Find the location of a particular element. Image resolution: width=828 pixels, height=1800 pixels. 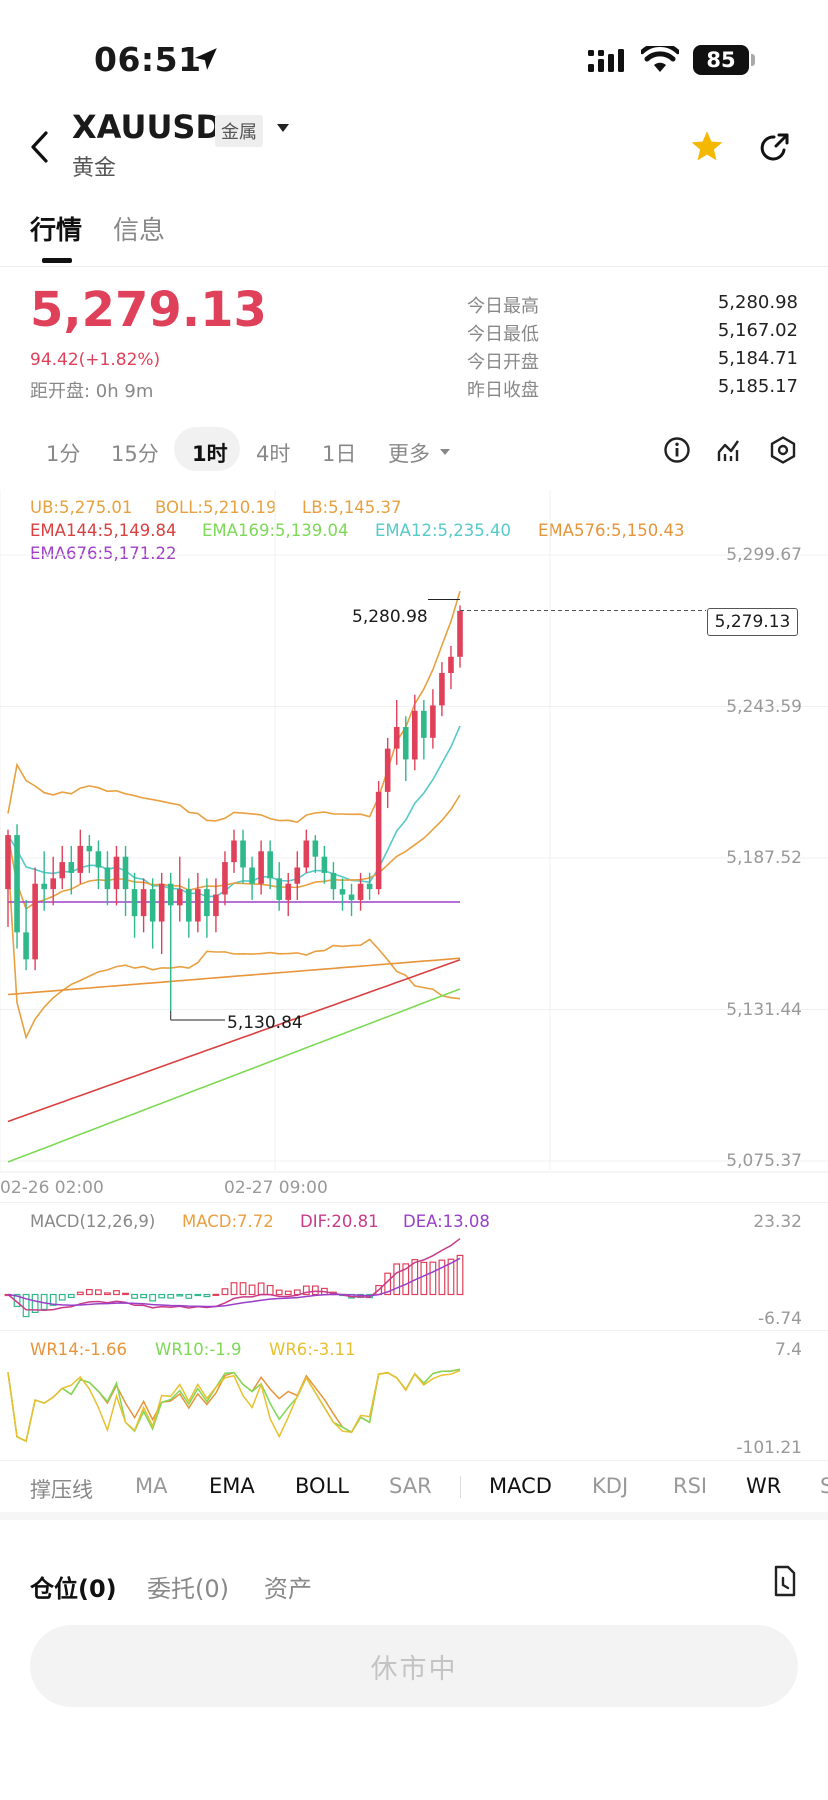

current-price-tag: 5,279.13 is located at coordinates (752, 622).